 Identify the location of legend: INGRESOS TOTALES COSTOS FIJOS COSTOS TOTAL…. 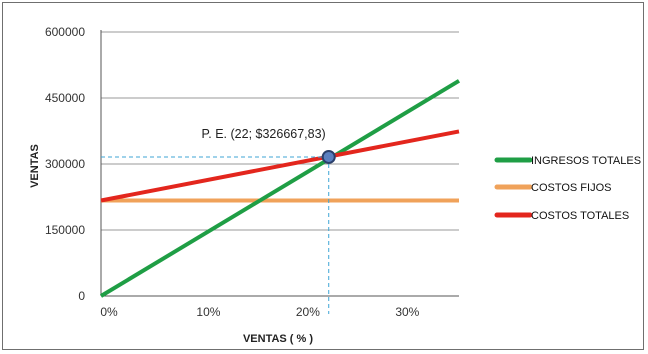
(567, 188).